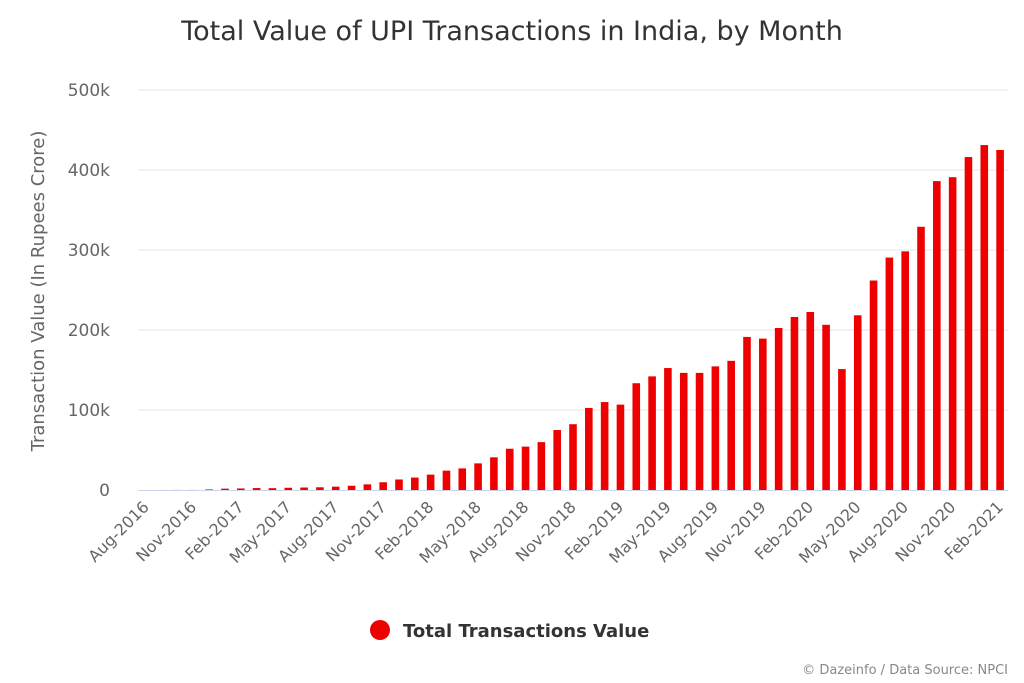  What do you see at coordinates (905, 670) in the screenshot?
I see `credits-text: © Dazeinfo / Data Source: NPCI` at bounding box center [905, 670].